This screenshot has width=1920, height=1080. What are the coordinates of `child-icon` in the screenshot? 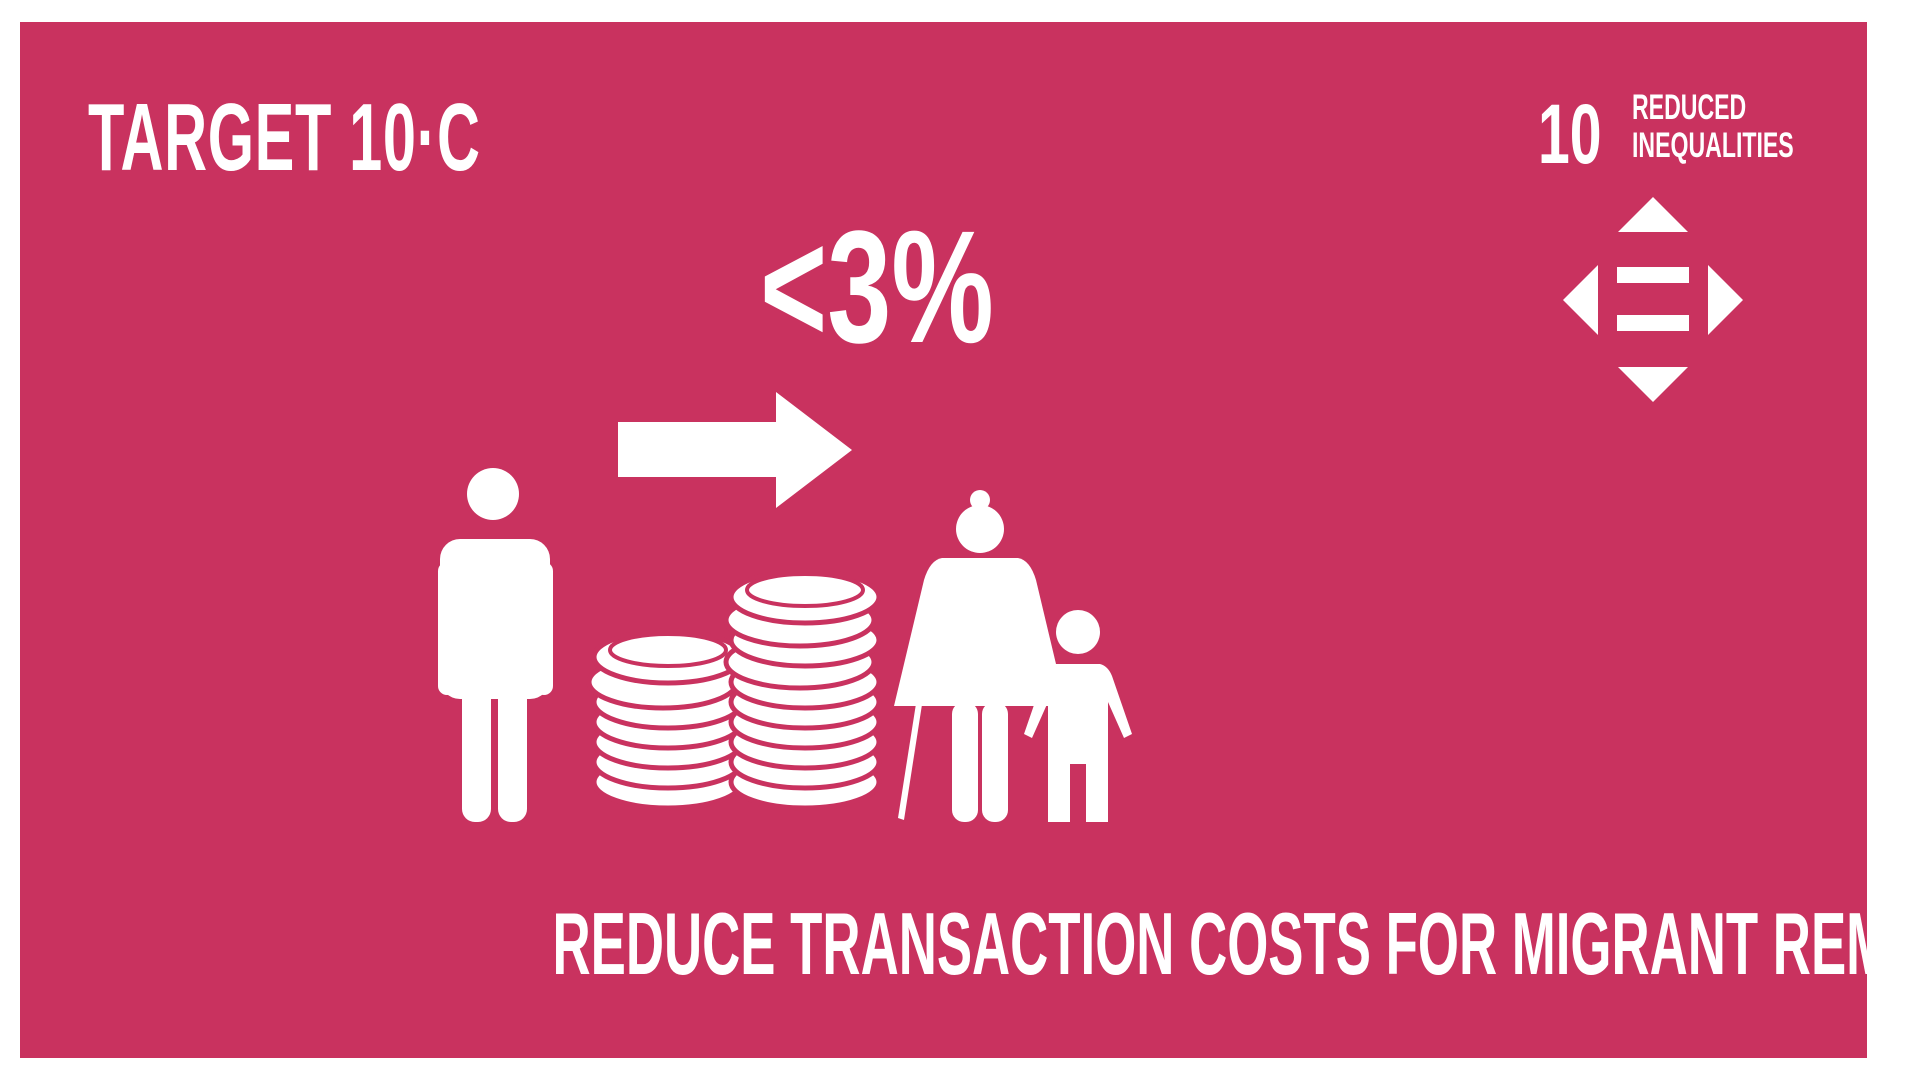 It's located at (1078, 716).